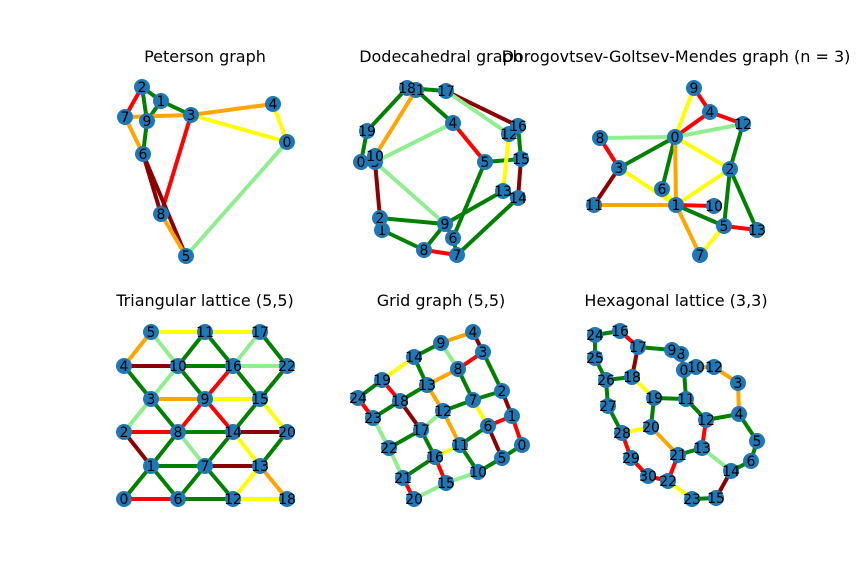 The image size is (860, 582). I want to click on node-label-19: 19, so click(654, 399).